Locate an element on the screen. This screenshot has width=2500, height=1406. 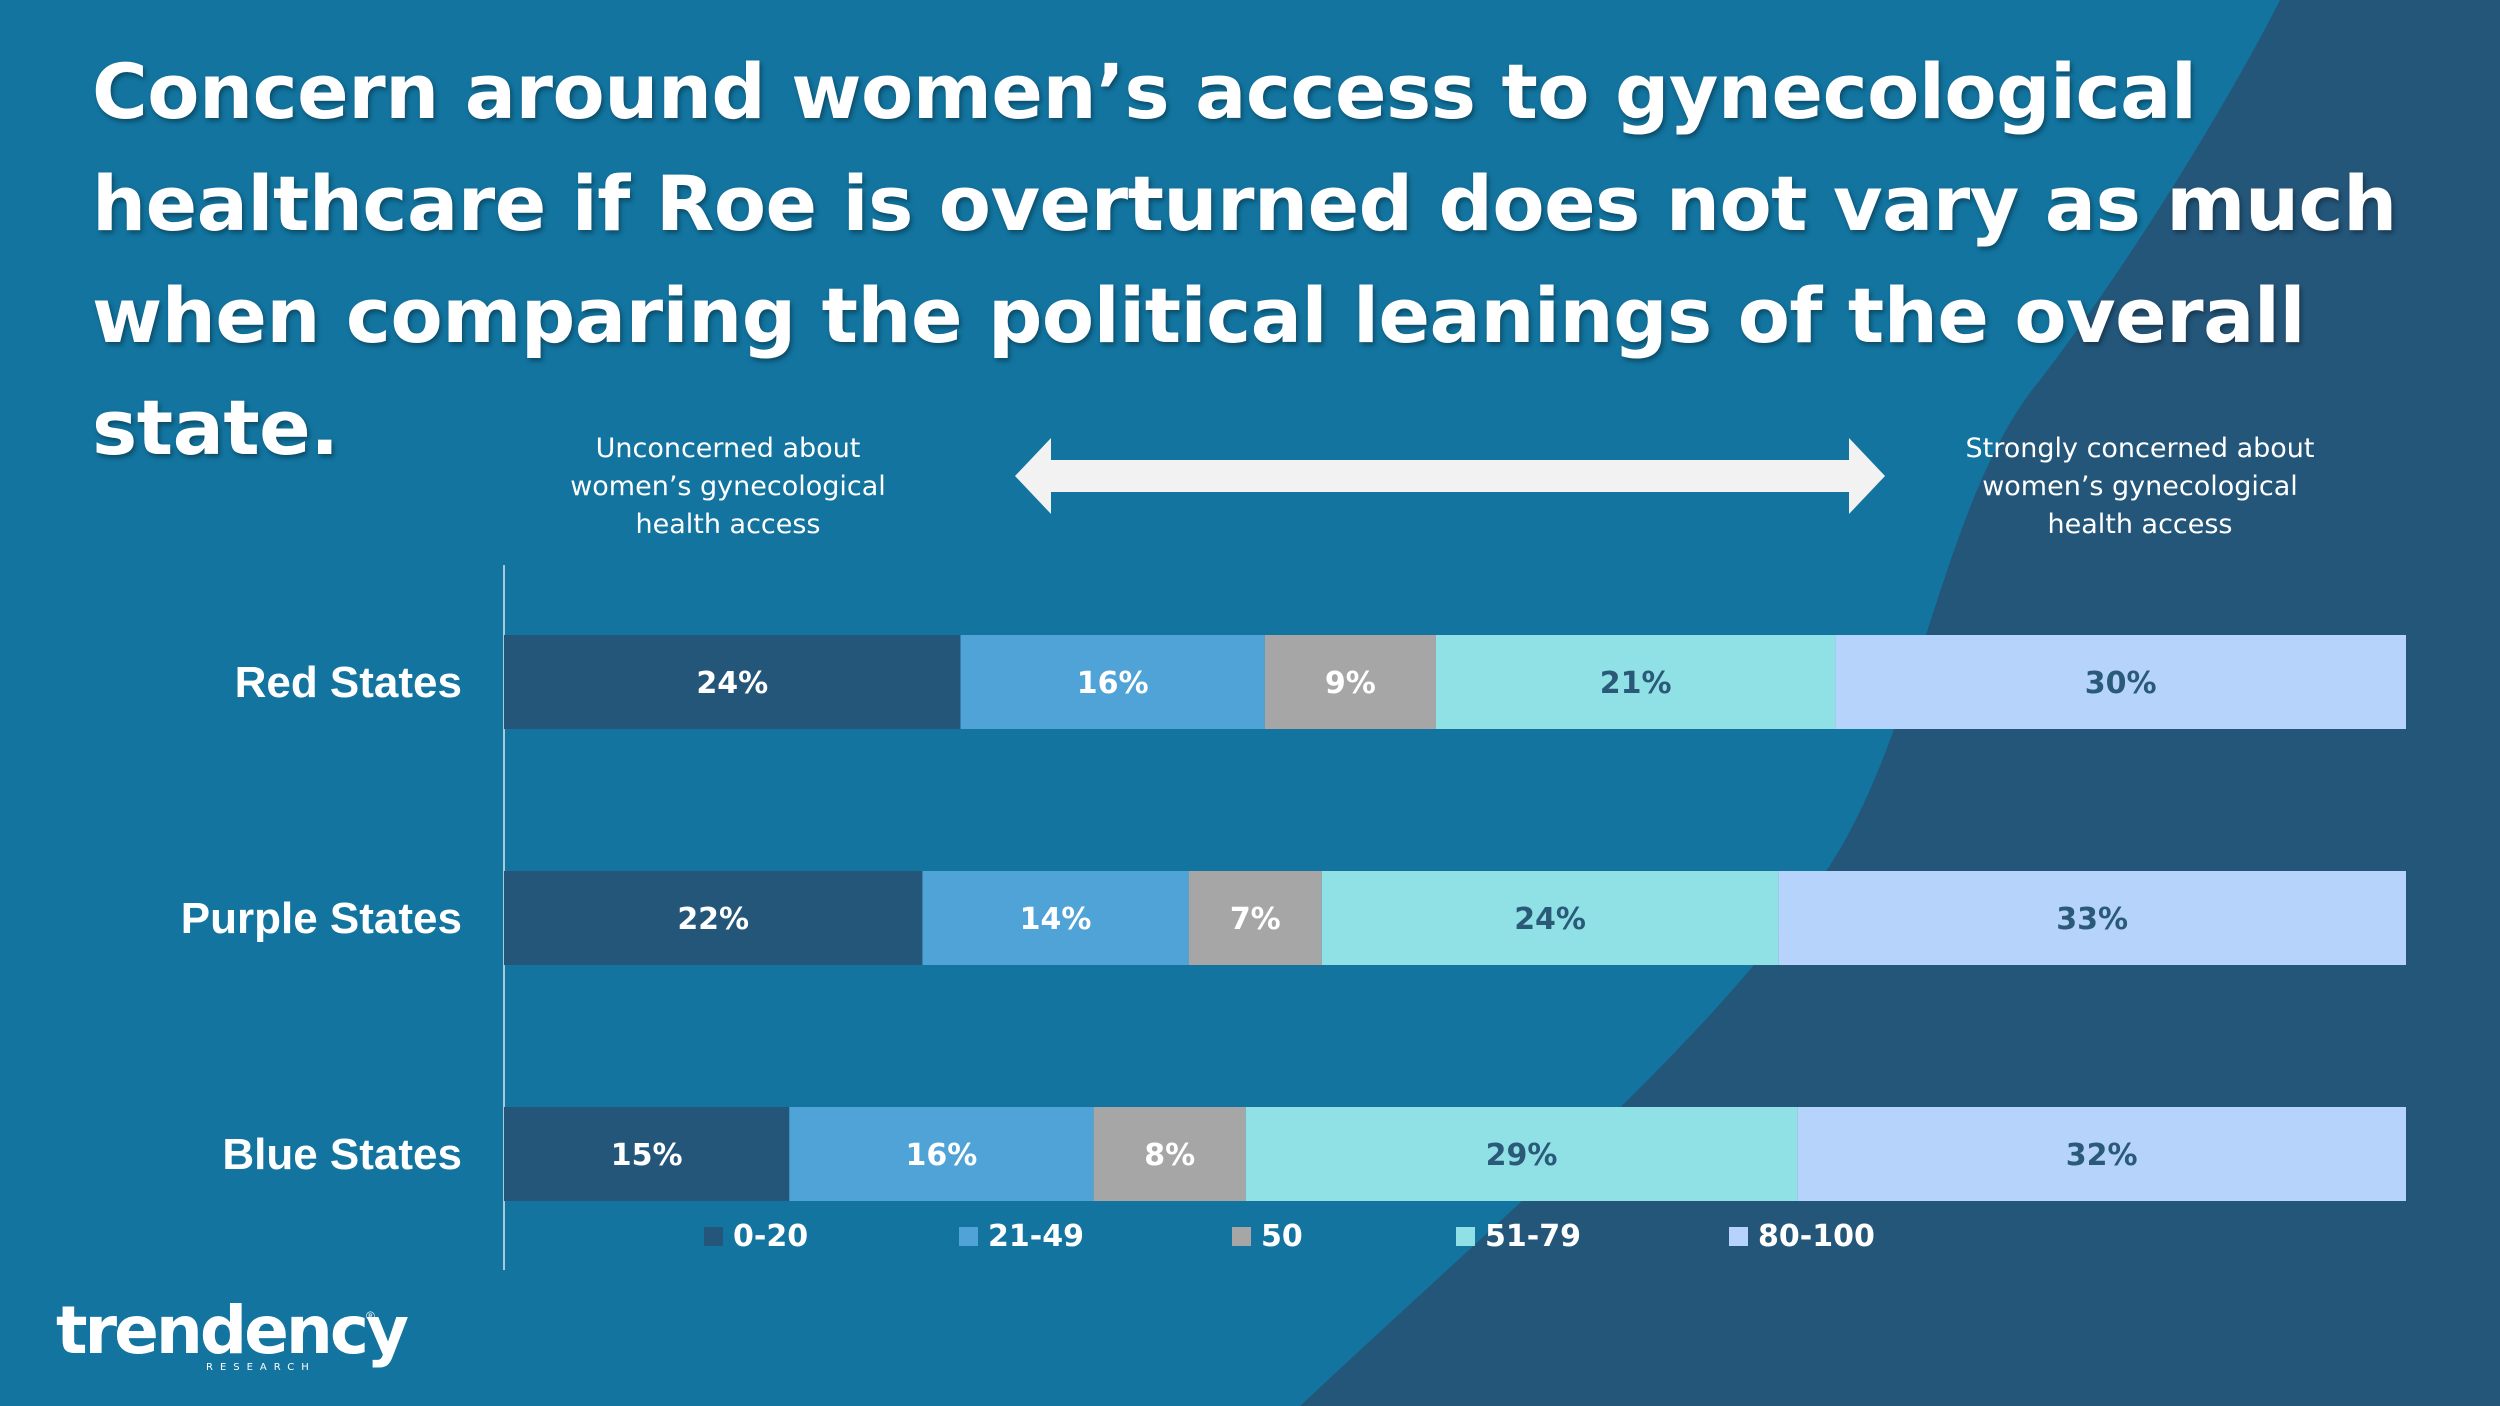
data-label: 33% is located at coordinates (2092, 919).